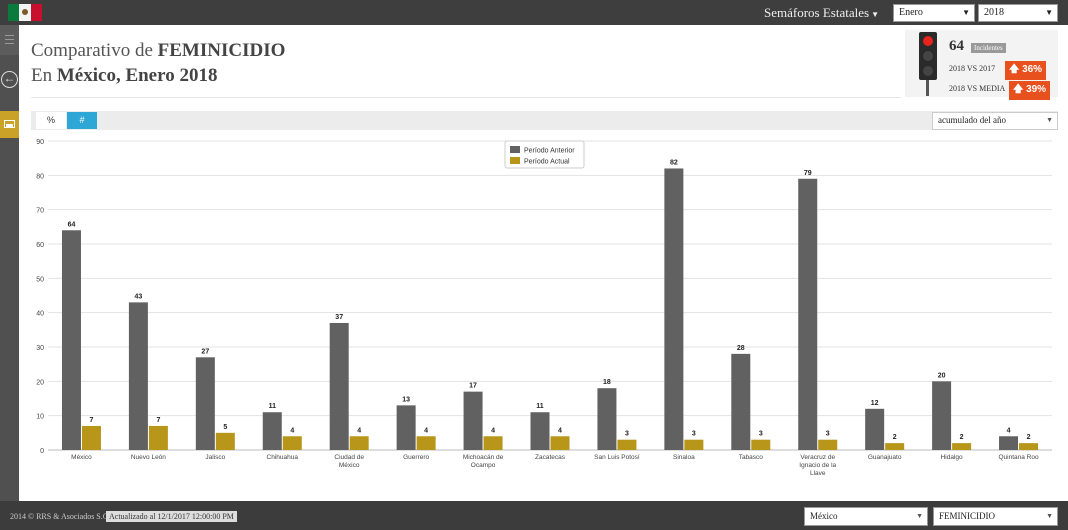 The width and height of the screenshot is (1068, 530). I want to click on data-label: 12, so click(875, 403).